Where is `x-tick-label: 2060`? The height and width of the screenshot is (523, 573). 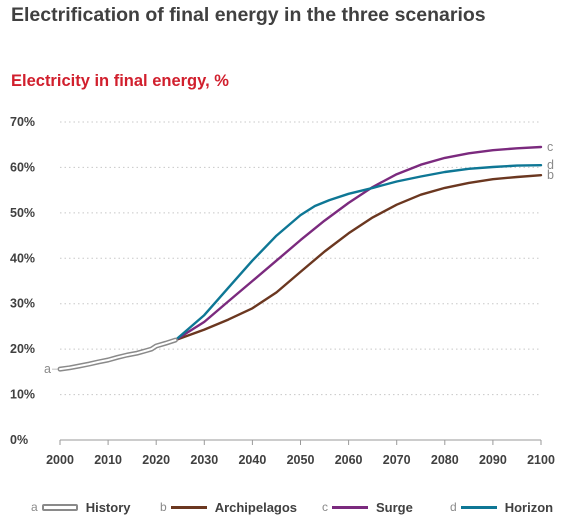
x-tick-label: 2060 is located at coordinates (349, 460).